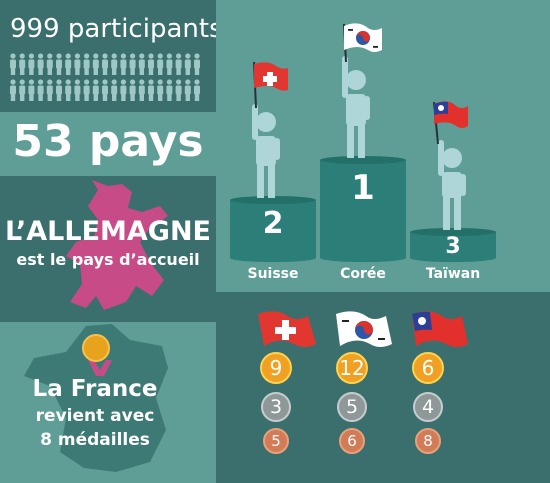 The height and width of the screenshot is (483, 550). I want to click on bear-icon, so click(117, 245).